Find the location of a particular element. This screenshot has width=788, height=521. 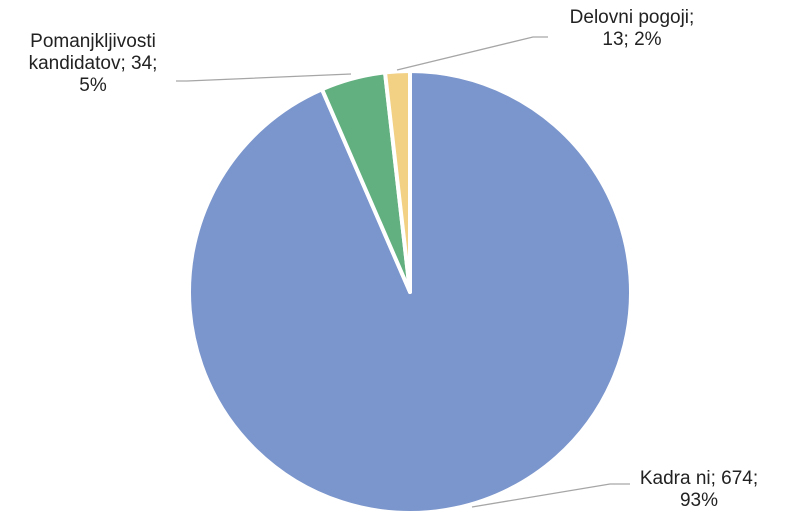

data-label-line: Delovni pogoji; is located at coordinates (632, 17).